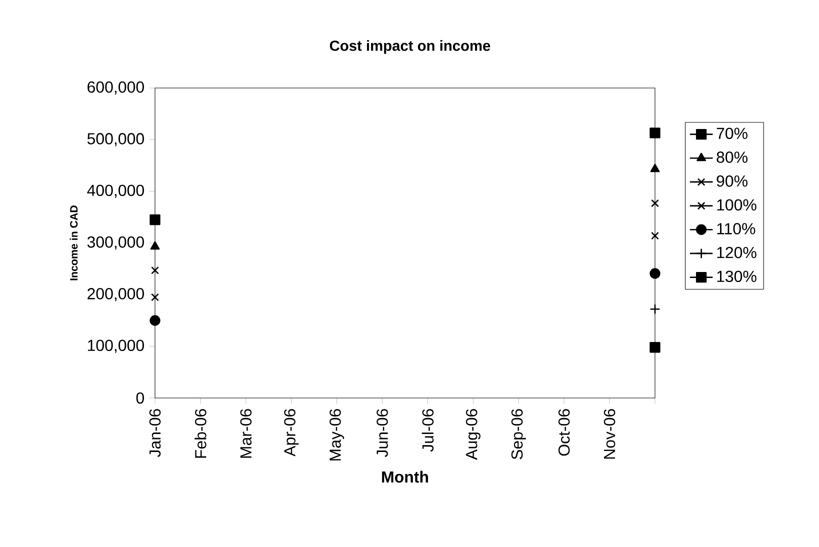  What do you see at coordinates (736, 276) in the screenshot?
I see `legend-label: 130%` at bounding box center [736, 276].